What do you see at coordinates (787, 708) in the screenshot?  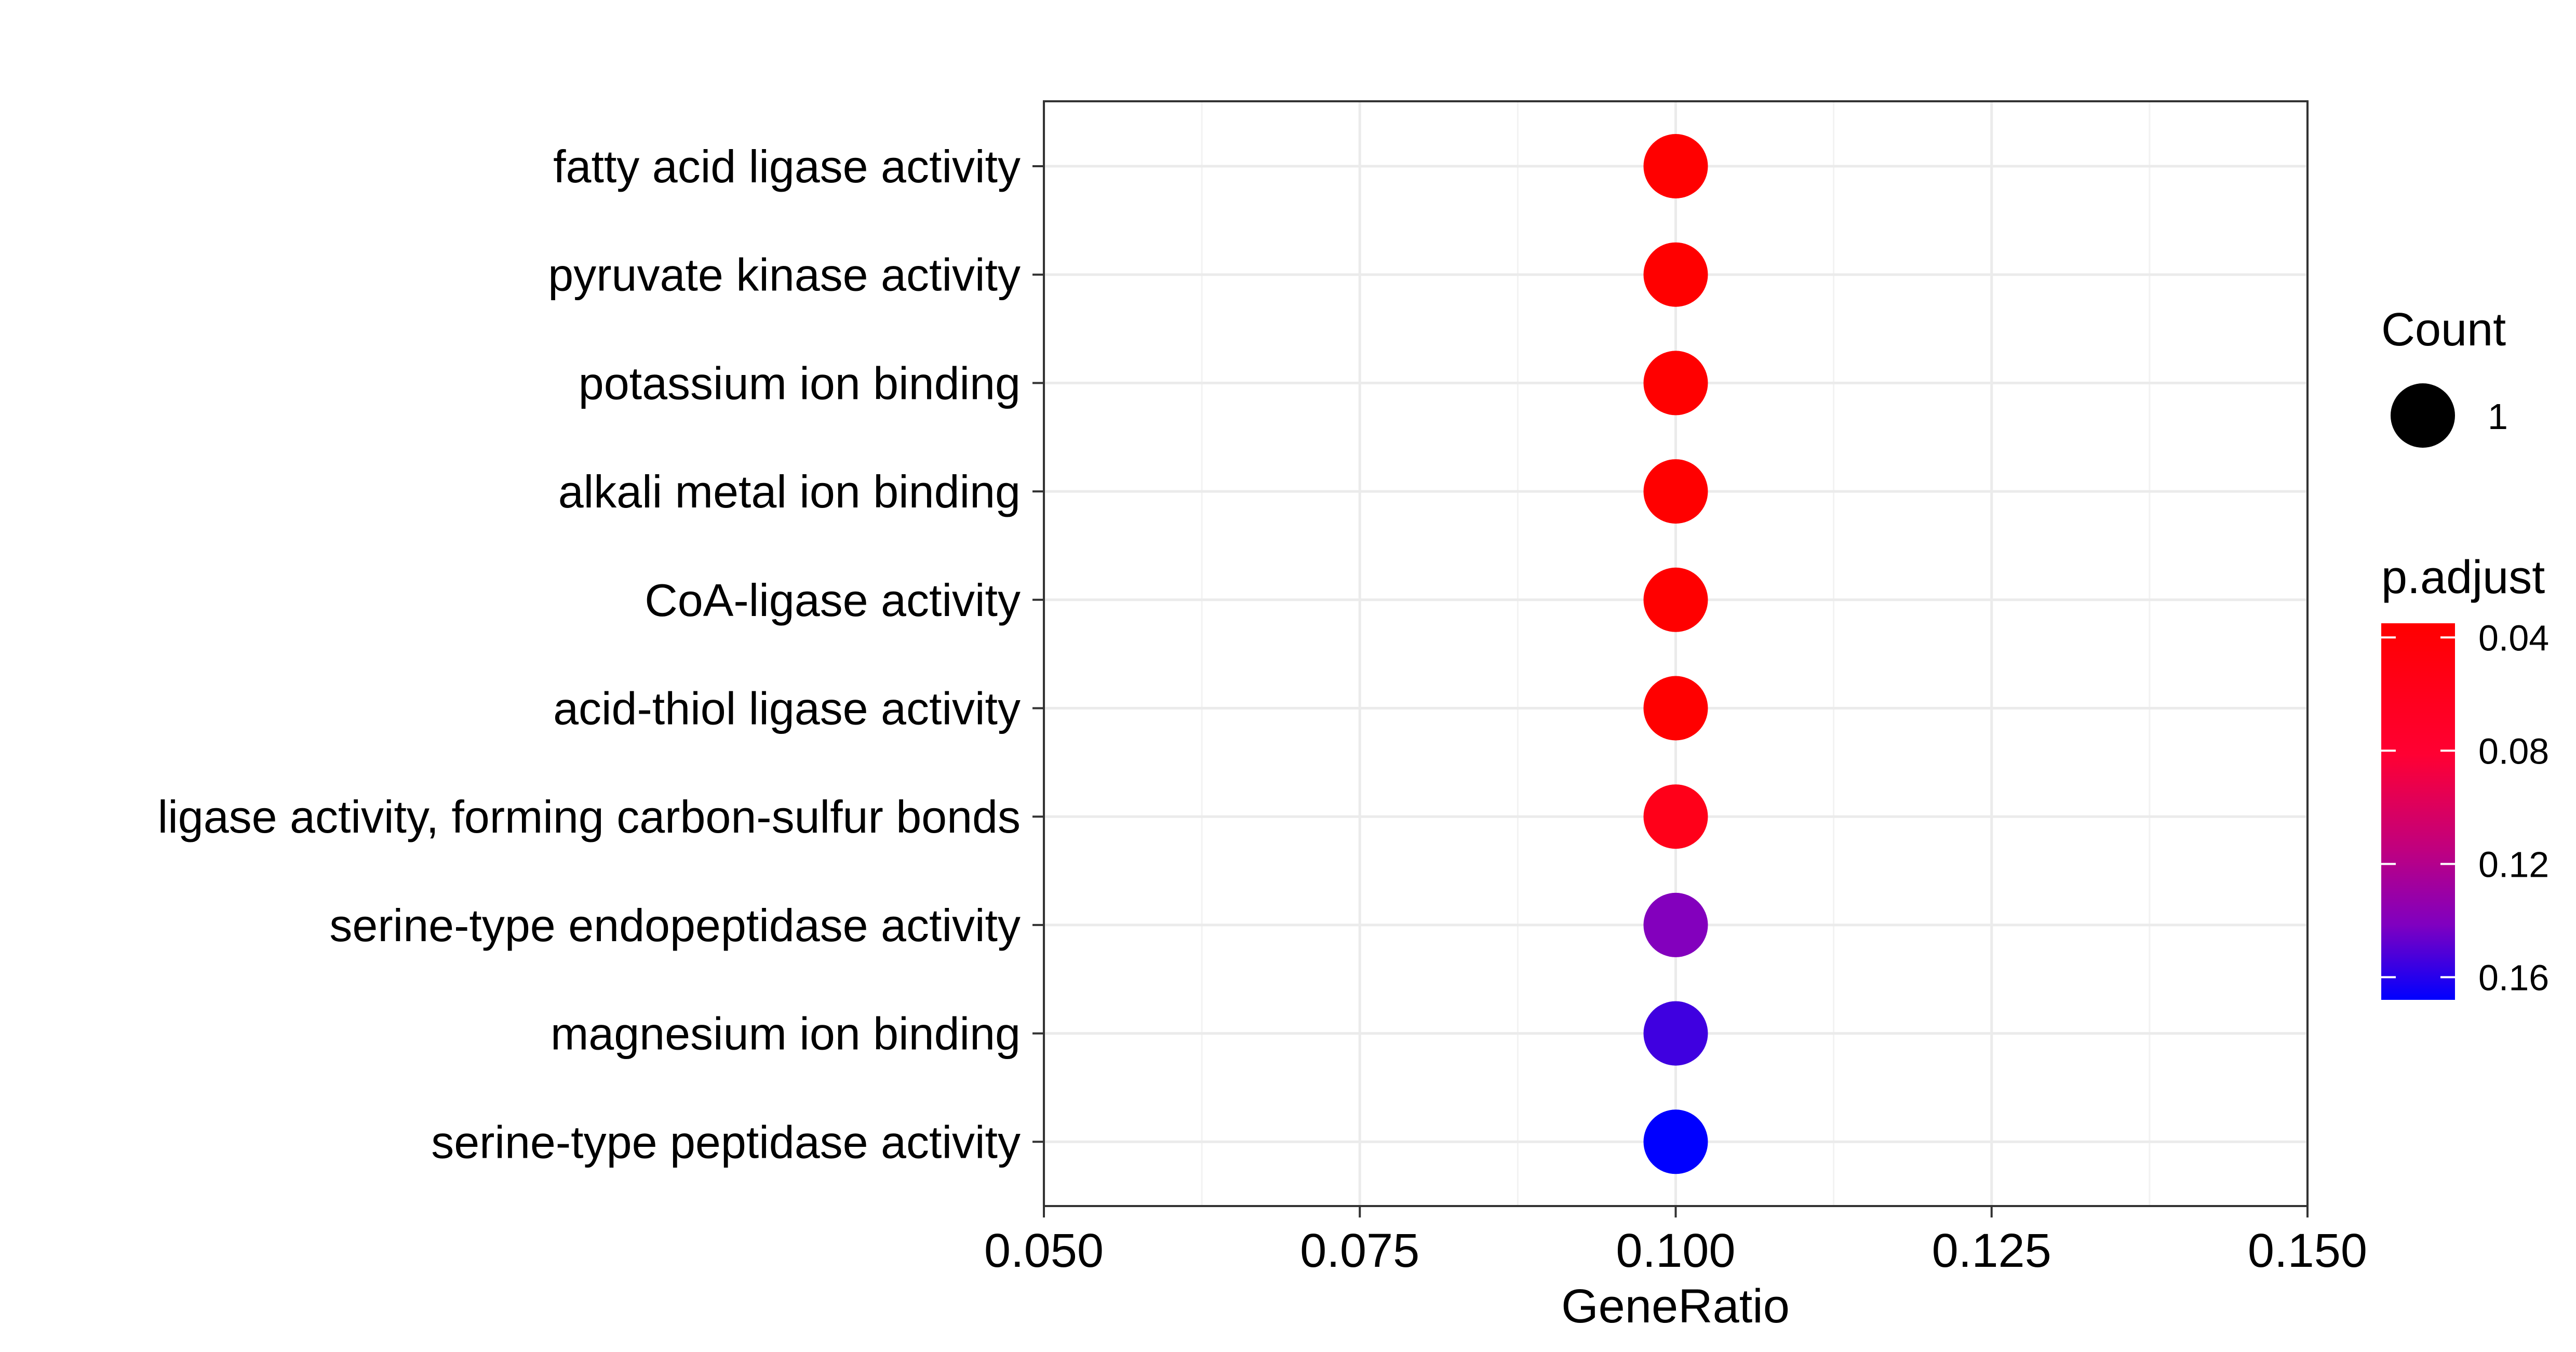 I see `y-tick-label: acid-thiol ligase activity` at bounding box center [787, 708].